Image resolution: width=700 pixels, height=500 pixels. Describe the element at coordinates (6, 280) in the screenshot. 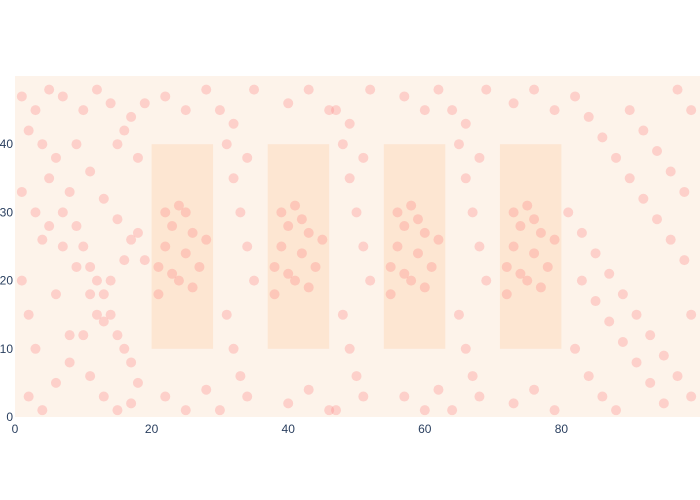

I see `y-axis-ticks: 0 10 20 30 40` at that location.